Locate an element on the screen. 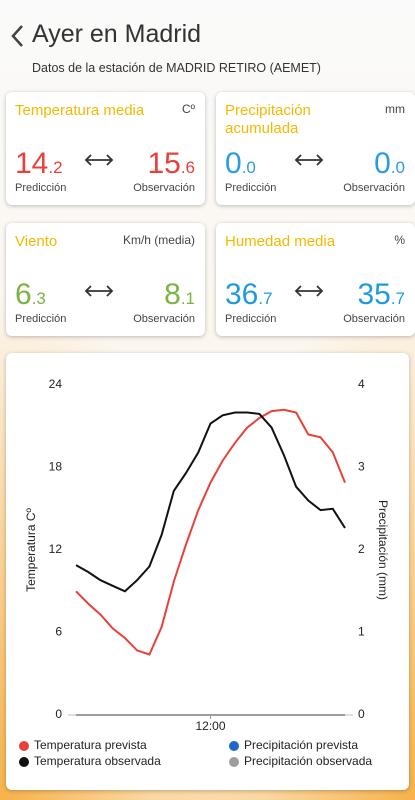 Image resolution: width=415 pixels, height=800 pixels. card-unit: mm is located at coordinates (395, 109).